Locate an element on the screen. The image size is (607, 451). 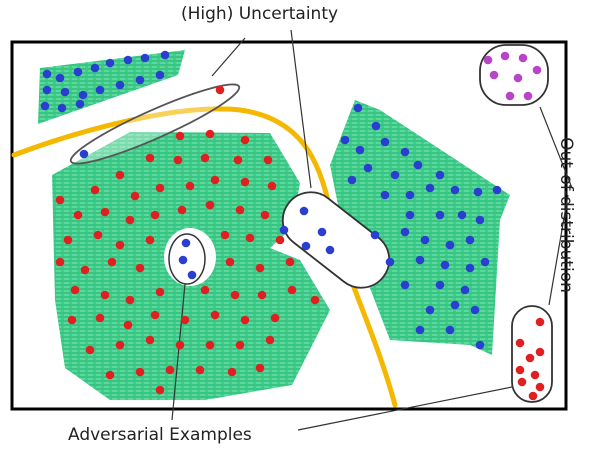
ood-oval-red is located at coordinates (532, 354).